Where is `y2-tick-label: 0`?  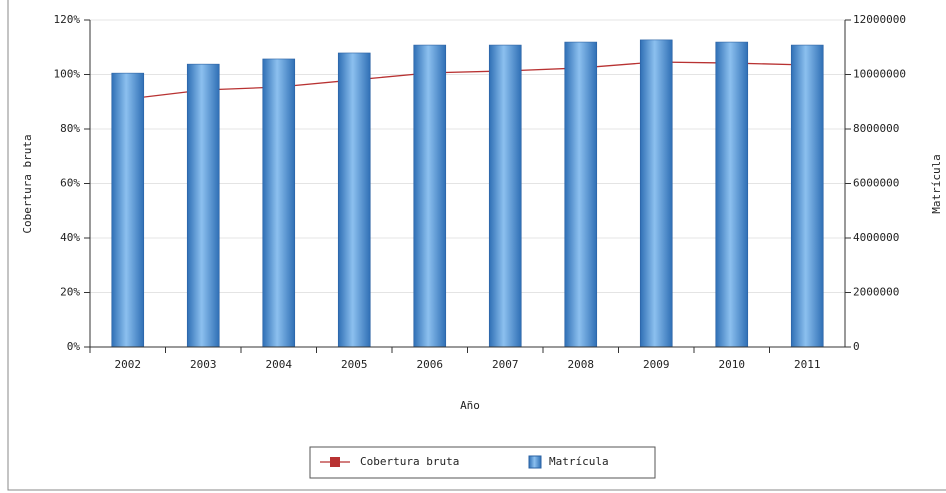
y2-tick-label: 0 is located at coordinates (856, 346).